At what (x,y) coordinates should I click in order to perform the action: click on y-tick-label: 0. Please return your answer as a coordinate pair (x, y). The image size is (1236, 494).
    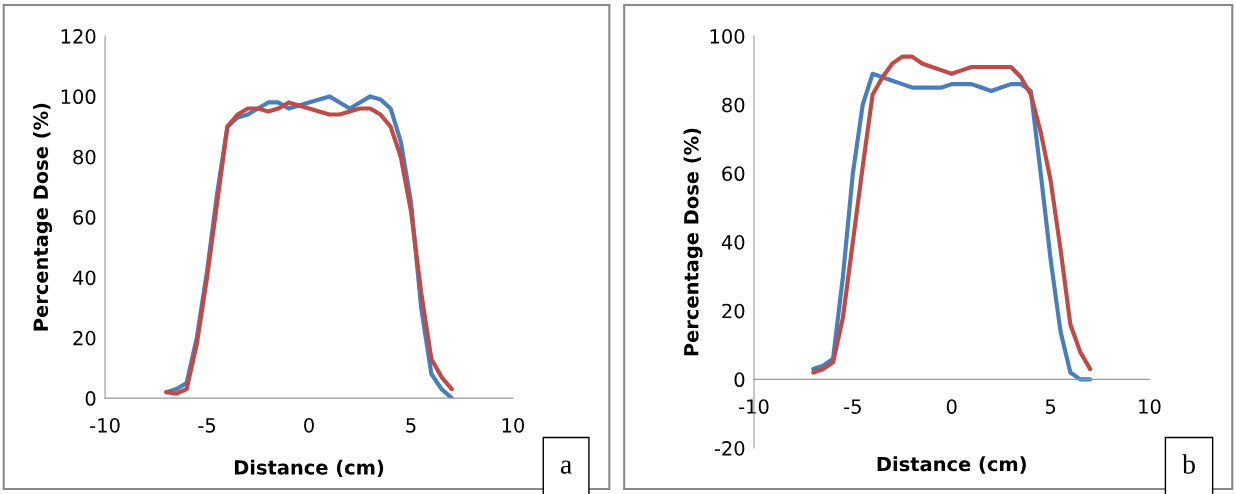
    Looking at the image, I should click on (739, 380).